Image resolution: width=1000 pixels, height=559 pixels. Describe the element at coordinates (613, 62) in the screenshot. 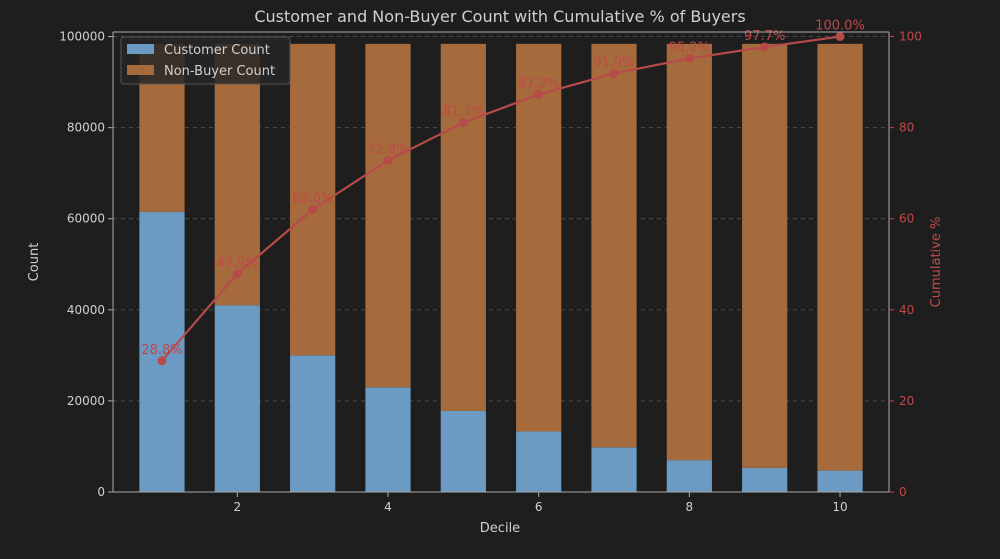

I see `cumulative-label-7: 91.9%` at that location.